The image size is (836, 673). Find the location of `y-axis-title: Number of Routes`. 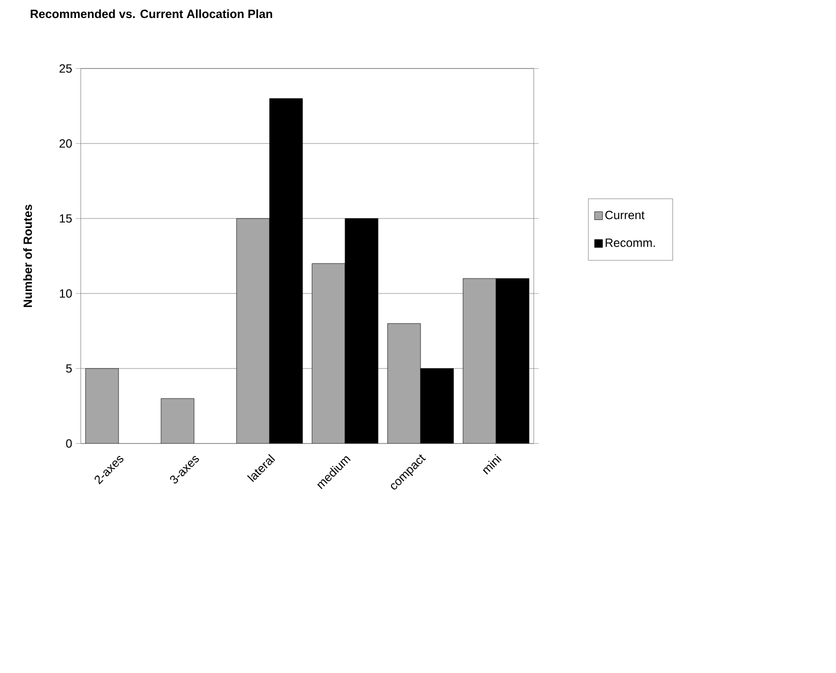

y-axis-title: Number of Routes is located at coordinates (27, 255).